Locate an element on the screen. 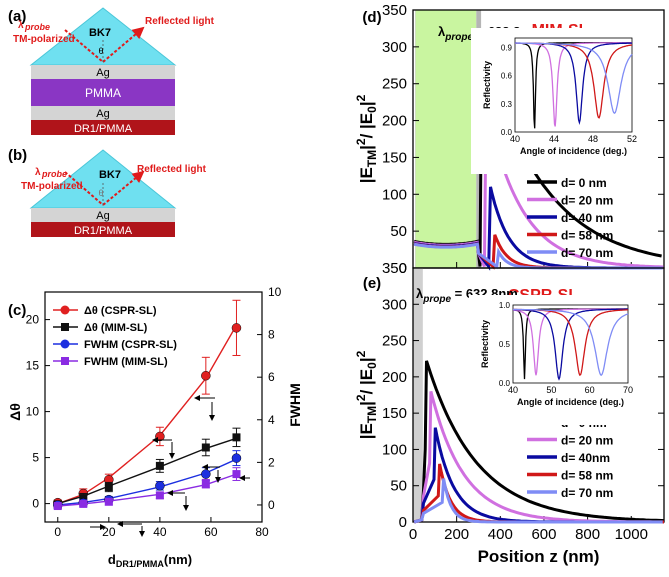 The height and width of the screenshot is (577, 669). y-tick-label: 350 is located at coordinates (394, 268).